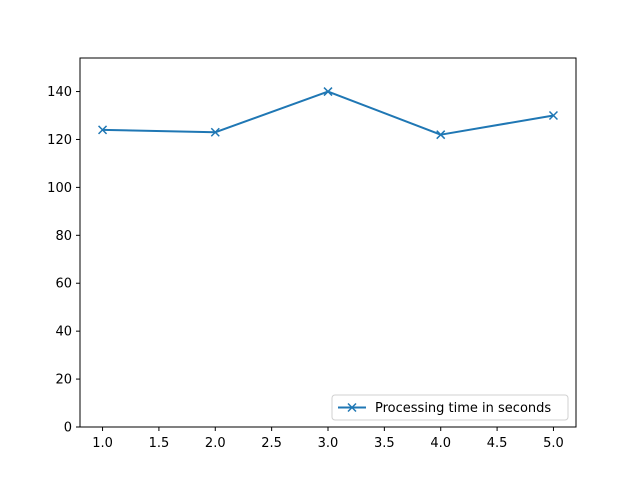 This screenshot has width=640, height=480. Describe the element at coordinates (497, 443) in the screenshot. I see `x-tick-label: 4.5` at that location.